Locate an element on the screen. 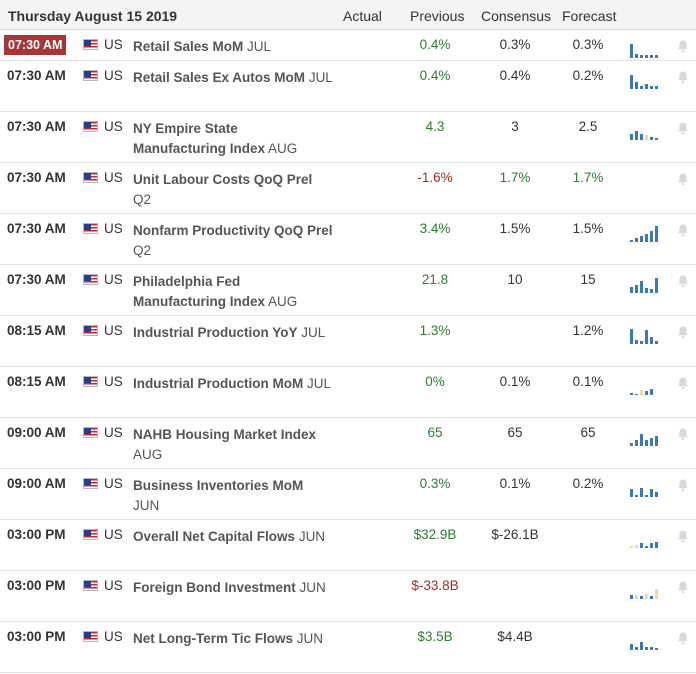  column-actual: Actual is located at coordinates (362, 16).